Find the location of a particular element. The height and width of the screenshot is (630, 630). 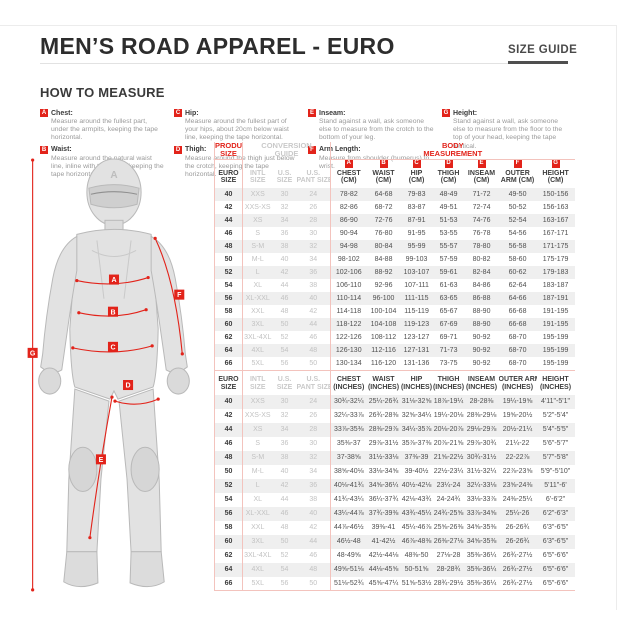

measurement-cell: 29⅛-29⅞ is located at coordinates (481, 429).